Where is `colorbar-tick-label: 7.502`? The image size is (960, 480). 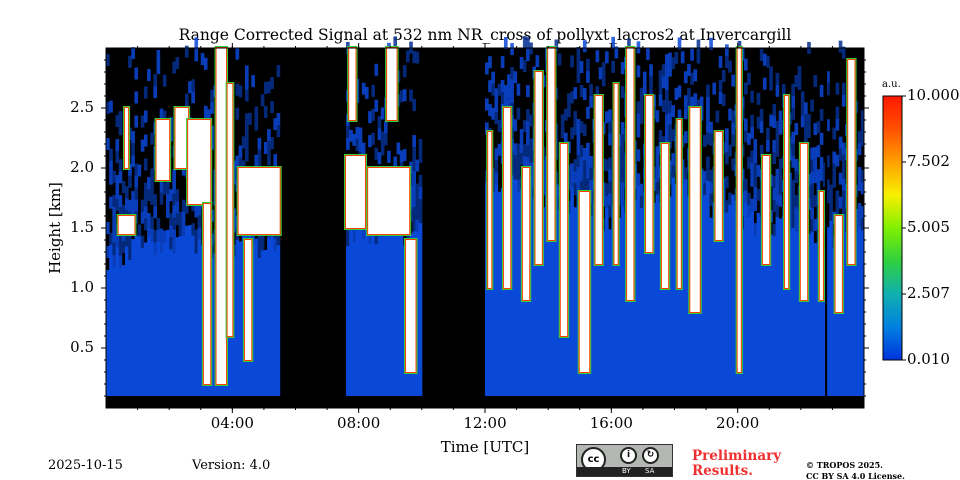 colorbar-tick-label: 7.502 is located at coordinates (928, 161).